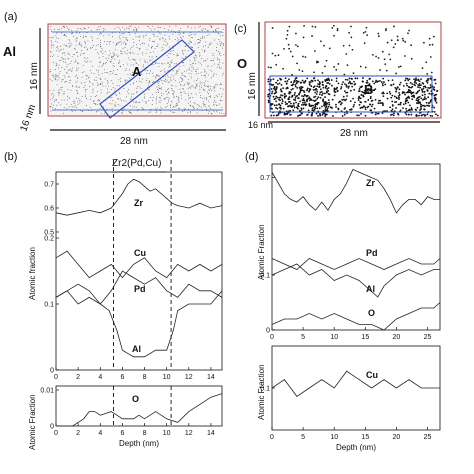  What do you see at coordinates (10, 157) in the screenshot?
I see `panel-b-label: (b)` at bounding box center [10, 157].